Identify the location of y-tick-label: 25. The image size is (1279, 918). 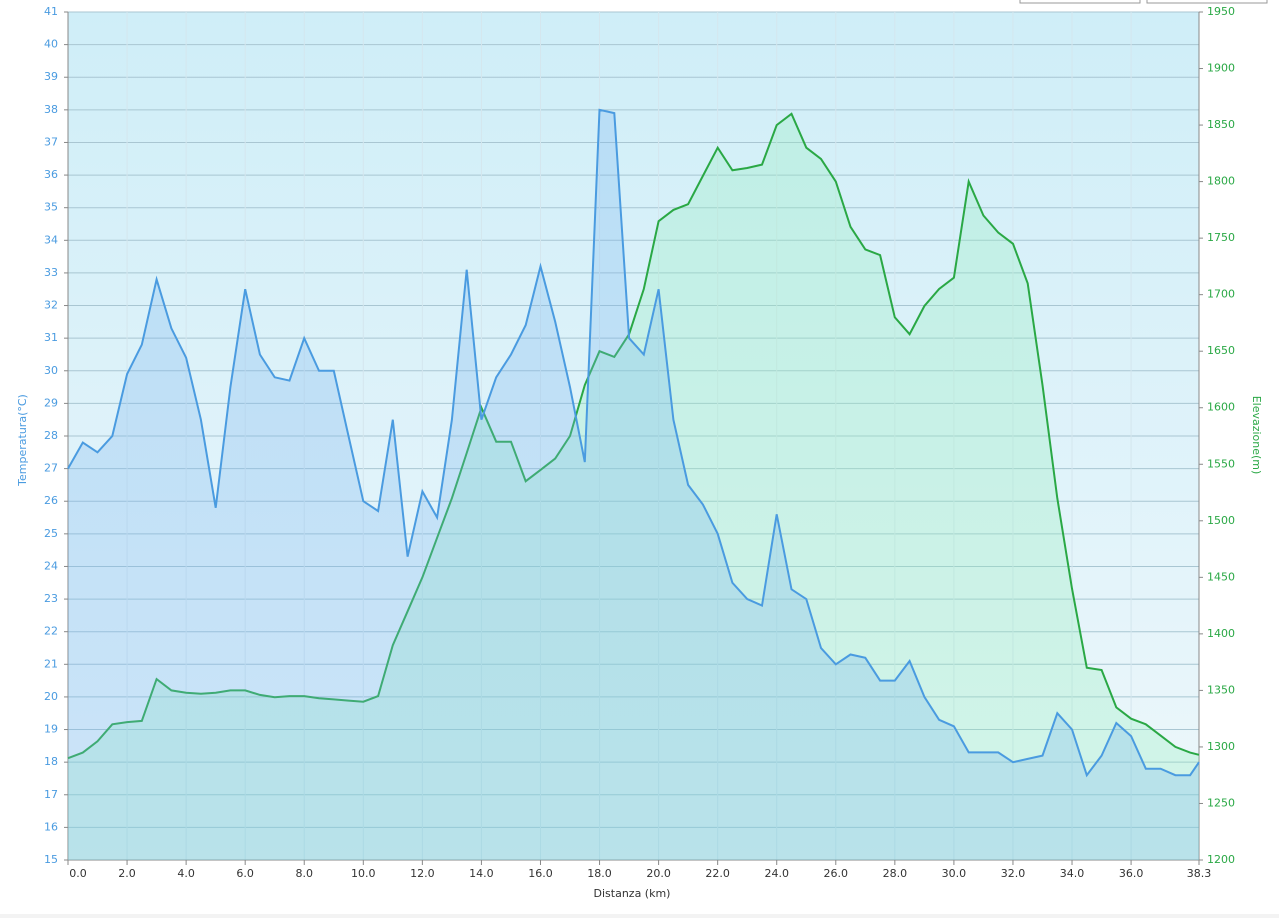
(51, 533).